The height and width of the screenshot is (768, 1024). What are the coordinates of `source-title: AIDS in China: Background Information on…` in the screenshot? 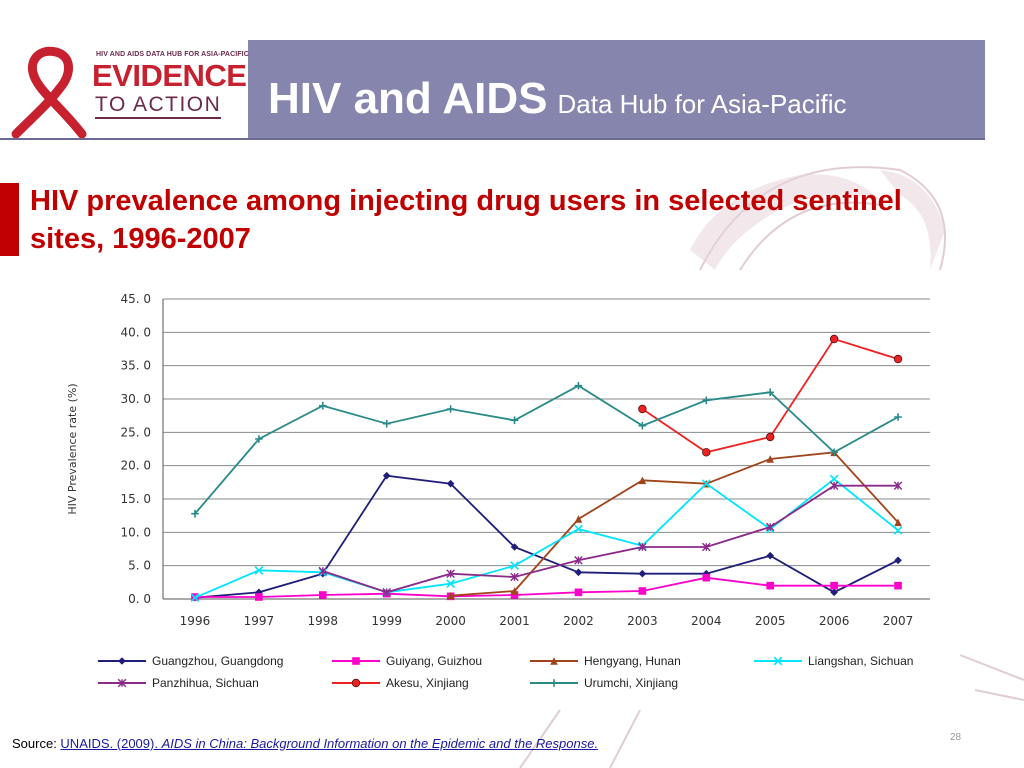 It's located at (380, 743).